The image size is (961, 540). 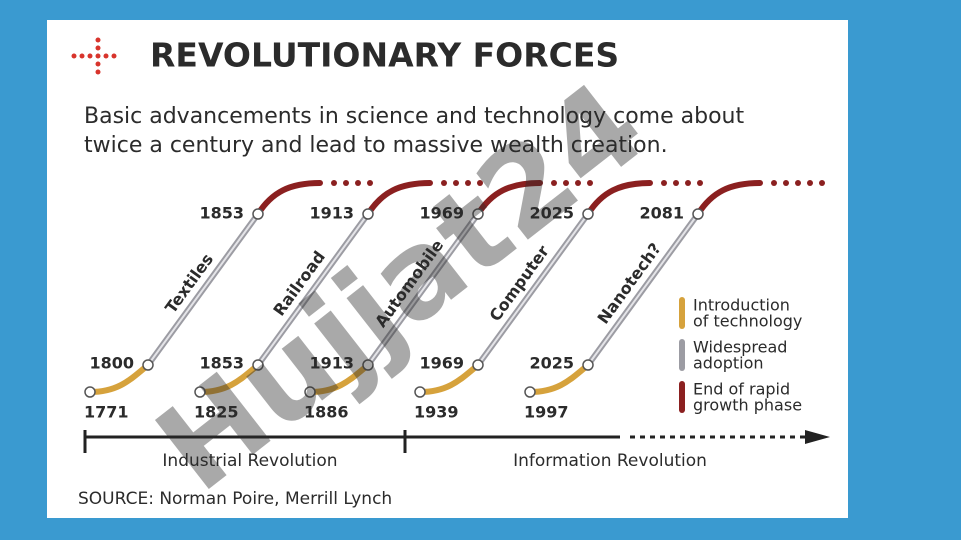 What do you see at coordinates (741, 389) in the screenshot?
I see `legend-text: End of rapid` at bounding box center [741, 389].